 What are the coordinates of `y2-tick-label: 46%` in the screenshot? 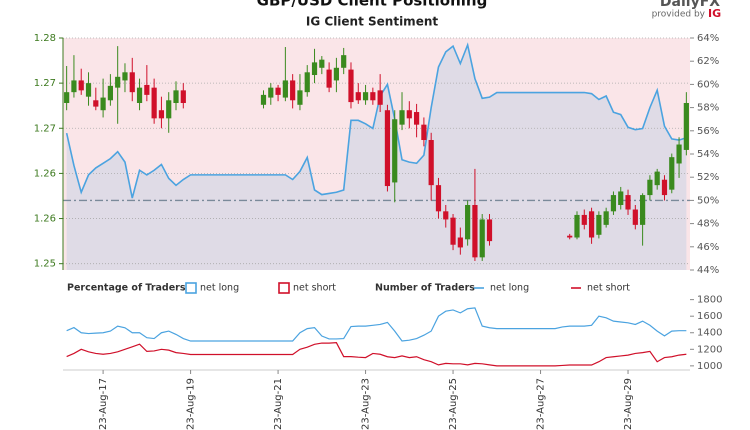 It's located at (708, 247).